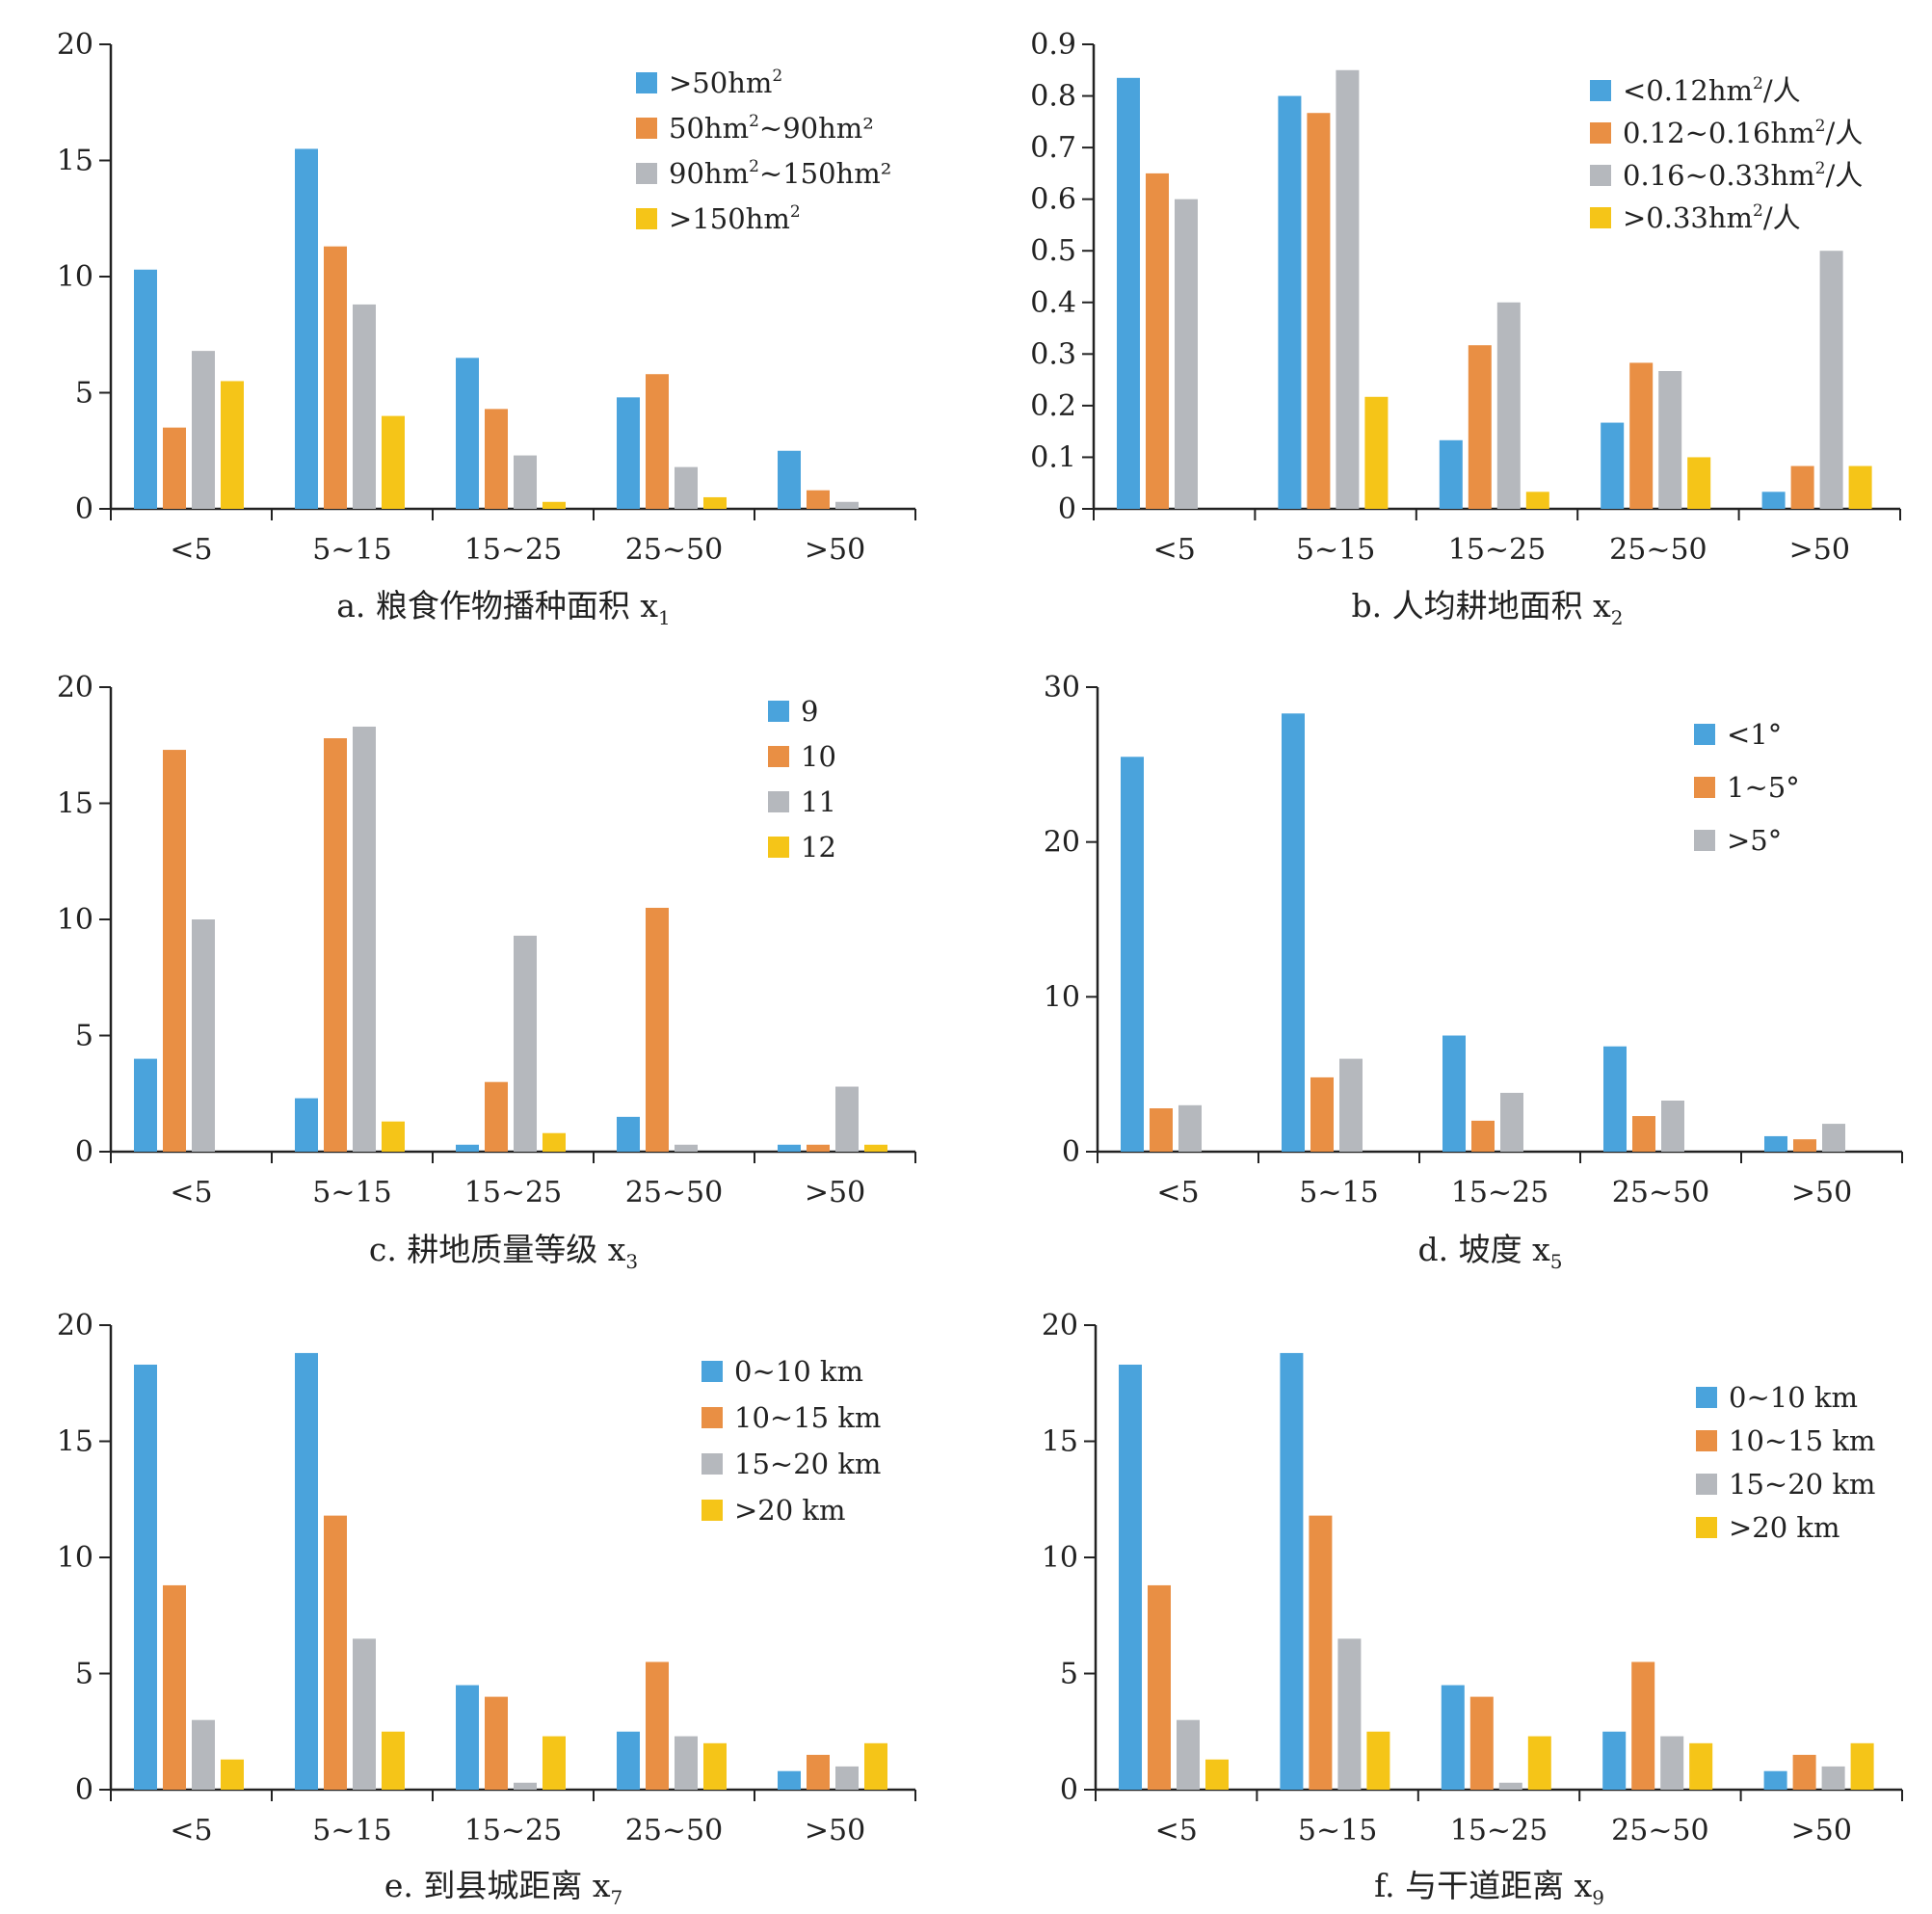 The width and height of the screenshot is (1932, 1914). What do you see at coordinates (503, 1252) in the screenshot?
I see `chart-caption: c. 耕地质量等级 x3` at bounding box center [503, 1252].